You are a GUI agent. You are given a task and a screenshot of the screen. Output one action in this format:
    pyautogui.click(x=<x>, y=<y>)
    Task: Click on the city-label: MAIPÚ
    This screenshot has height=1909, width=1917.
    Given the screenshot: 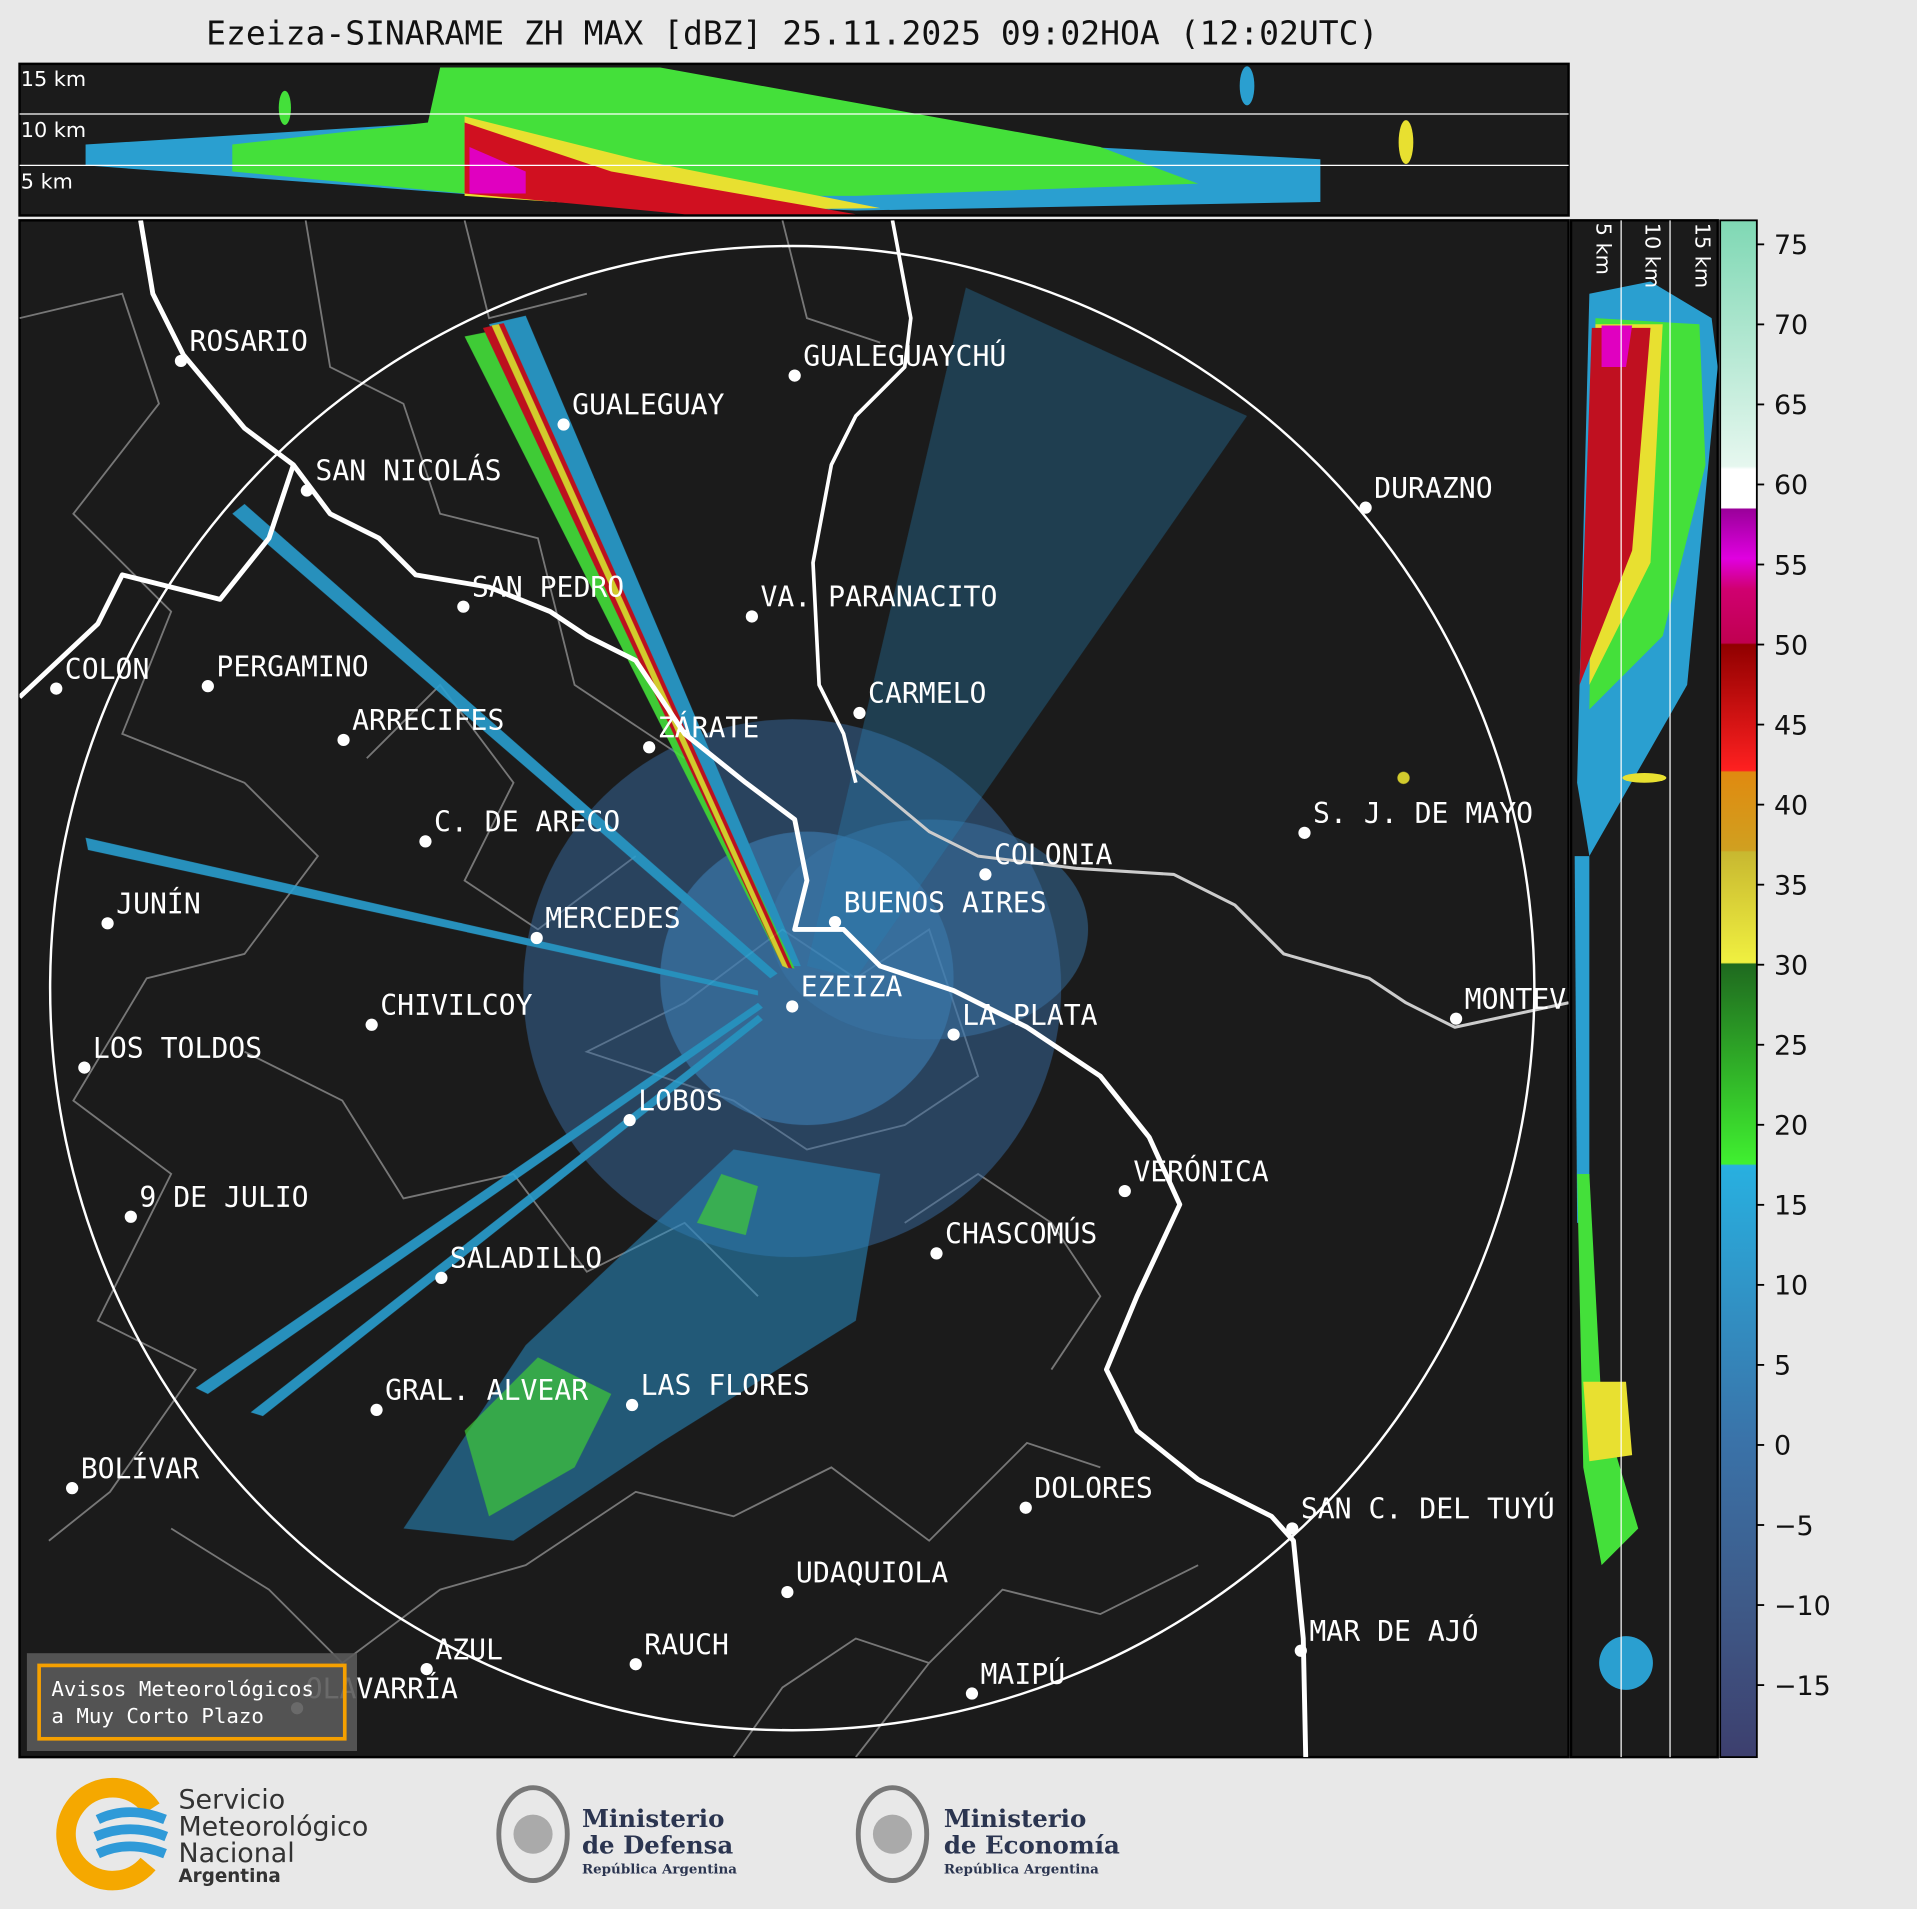 What is the action you would take?
    pyautogui.click(x=1023, y=1674)
    